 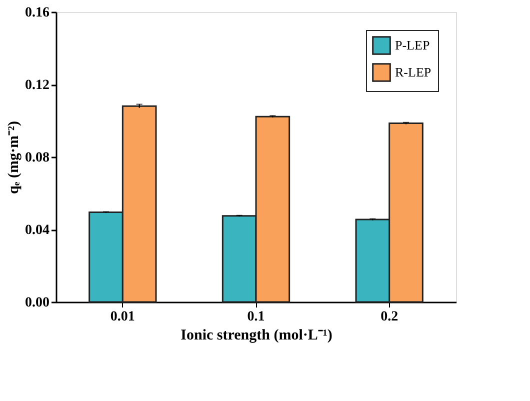 What do you see at coordinates (122, 317) in the screenshot?
I see `x-tick-label: 0.01` at bounding box center [122, 317].